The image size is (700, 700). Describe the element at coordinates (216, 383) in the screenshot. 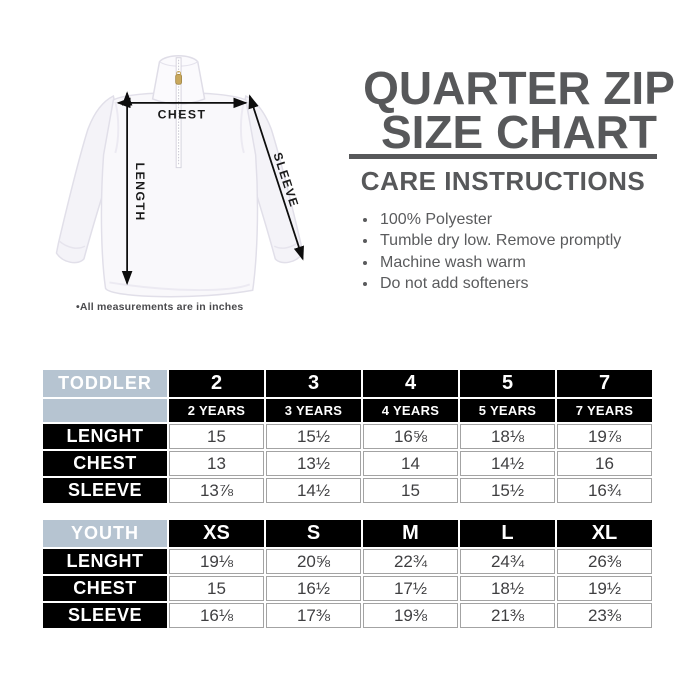

I see `size-header-cell: 2` at that location.